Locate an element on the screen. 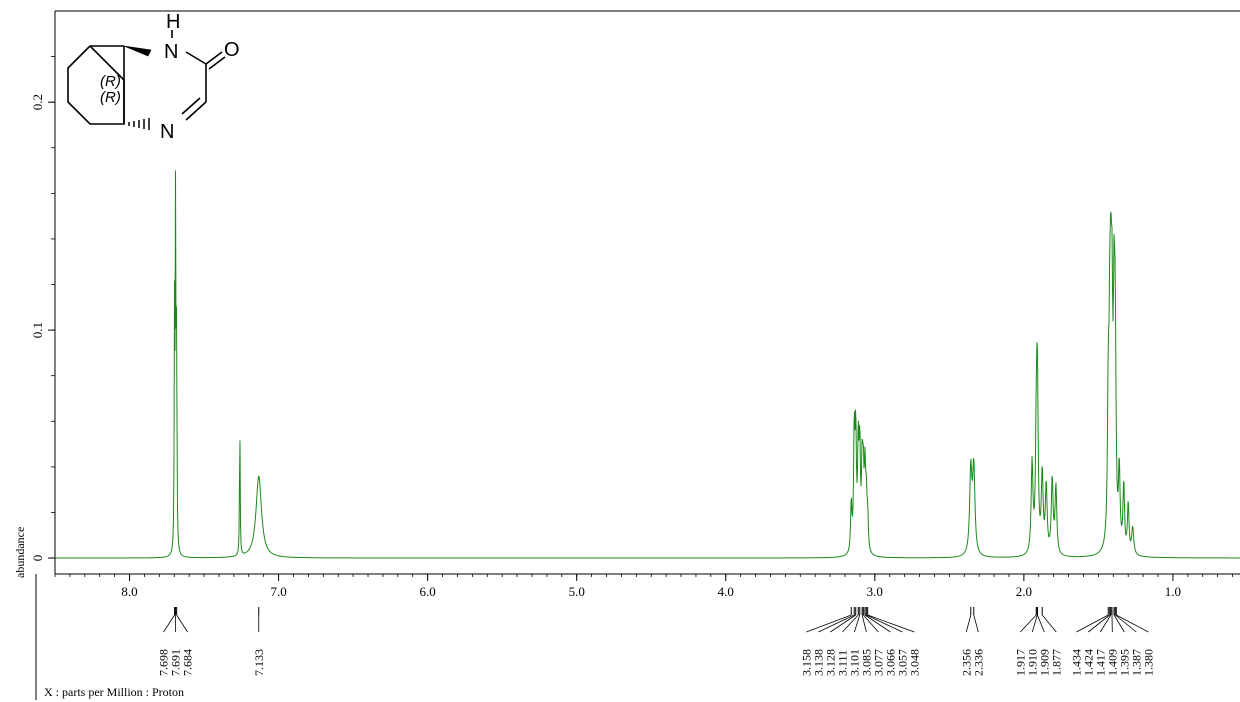 The height and width of the screenshot is (702, 1240). peak-label: 3.077 is located at coordinates (878, 662).